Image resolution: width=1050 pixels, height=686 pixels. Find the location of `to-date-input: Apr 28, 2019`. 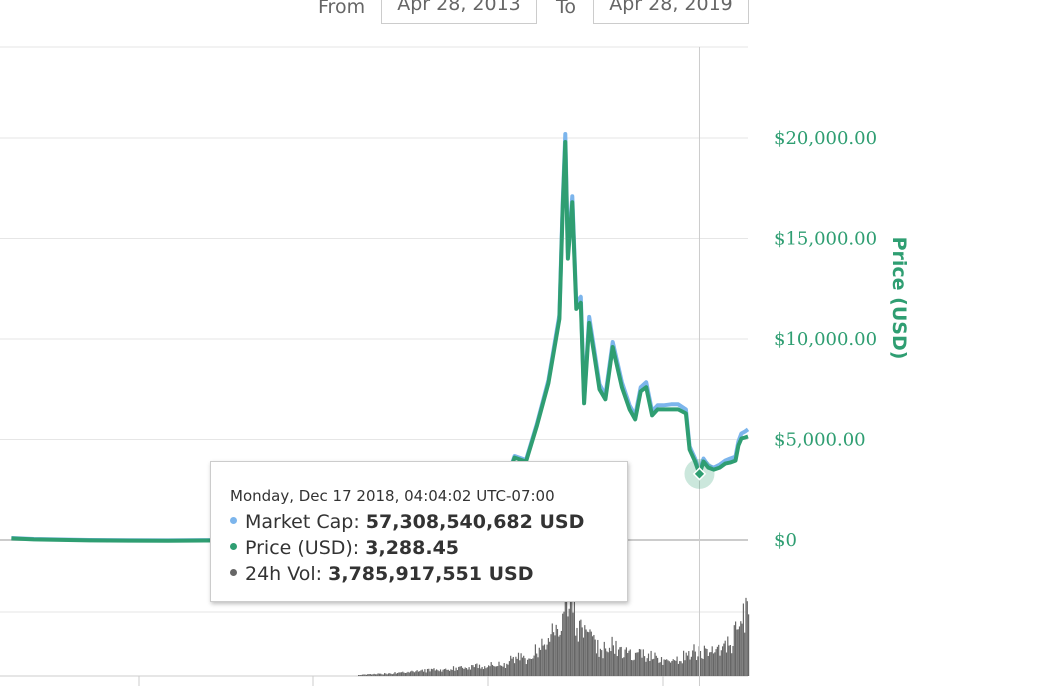

to-date-input: Apr 28, 2019 is located at coordinates (671, 12).